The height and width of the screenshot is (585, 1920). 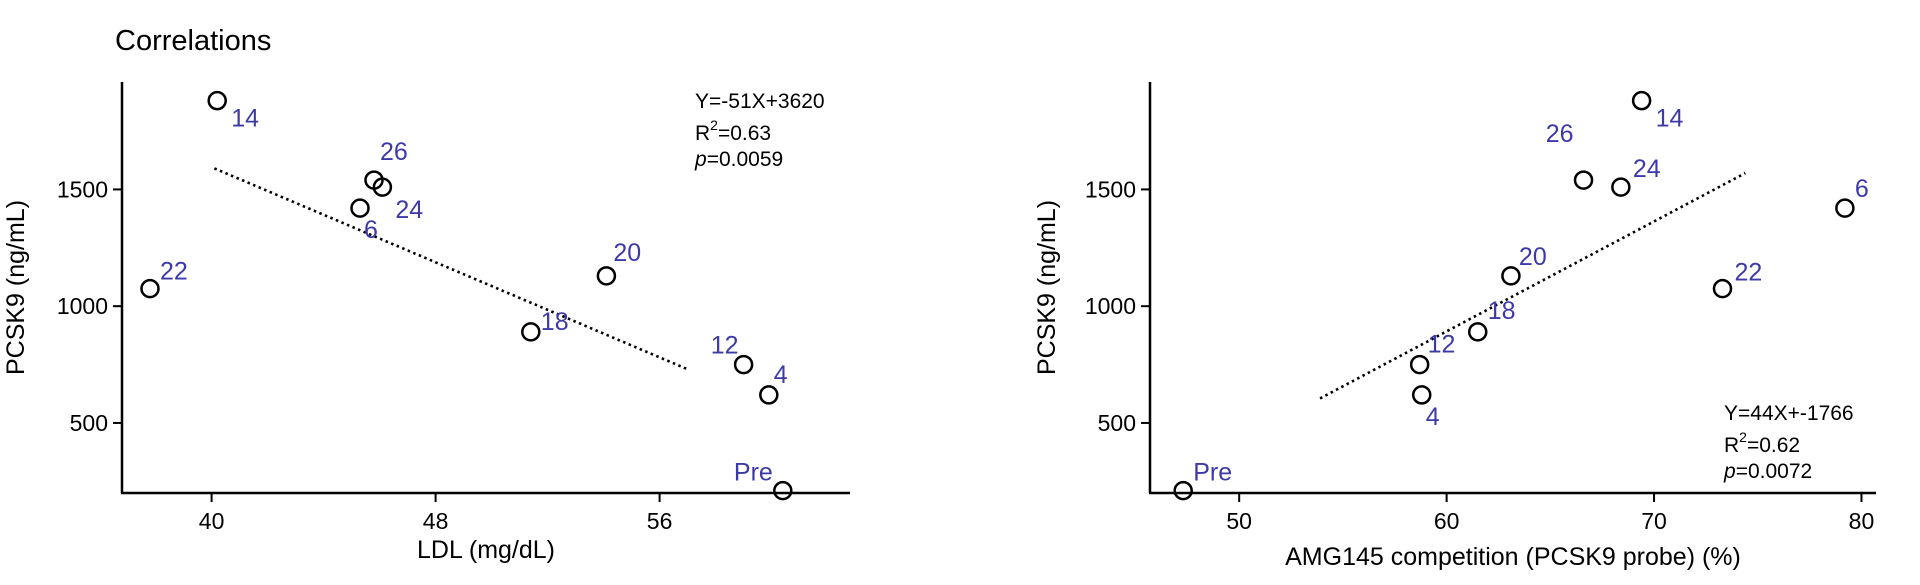 What do you see at coordinates (1774, 471) in the screenshot?
I see `p-value-number: =0.0072` at bounding box center [1774, 471].